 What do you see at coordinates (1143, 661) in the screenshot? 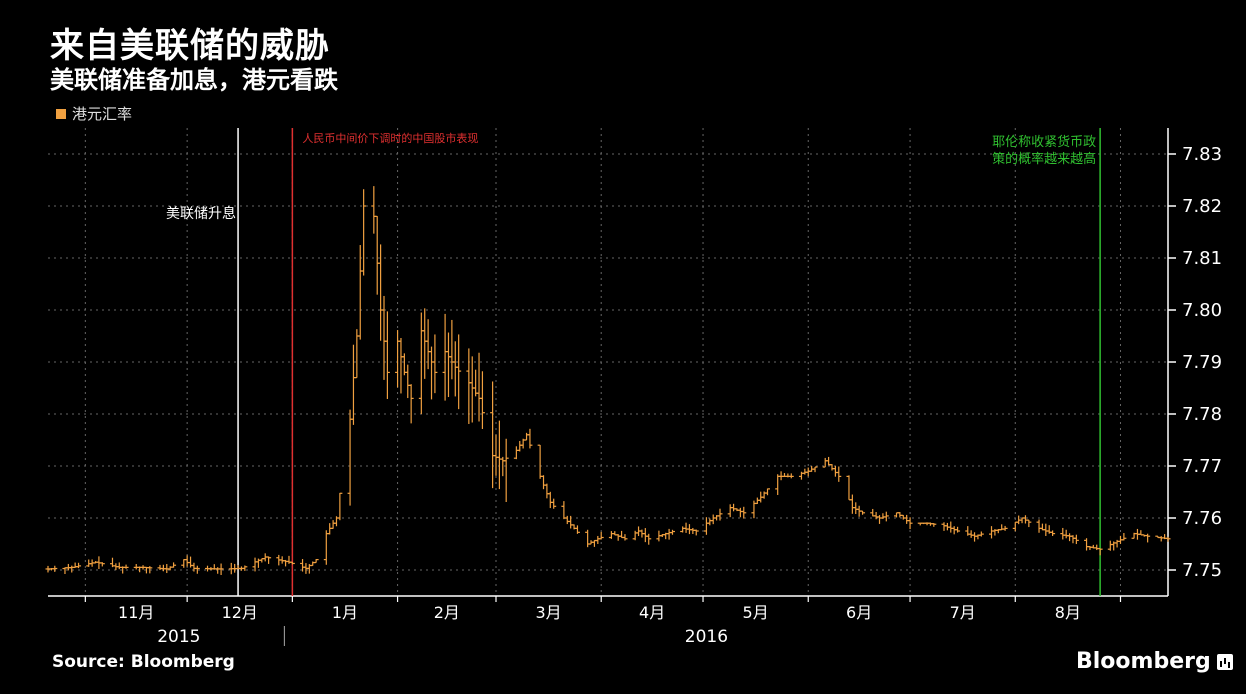
I see `brand-label: Bloomberg` at bounding box center [1143, 661].